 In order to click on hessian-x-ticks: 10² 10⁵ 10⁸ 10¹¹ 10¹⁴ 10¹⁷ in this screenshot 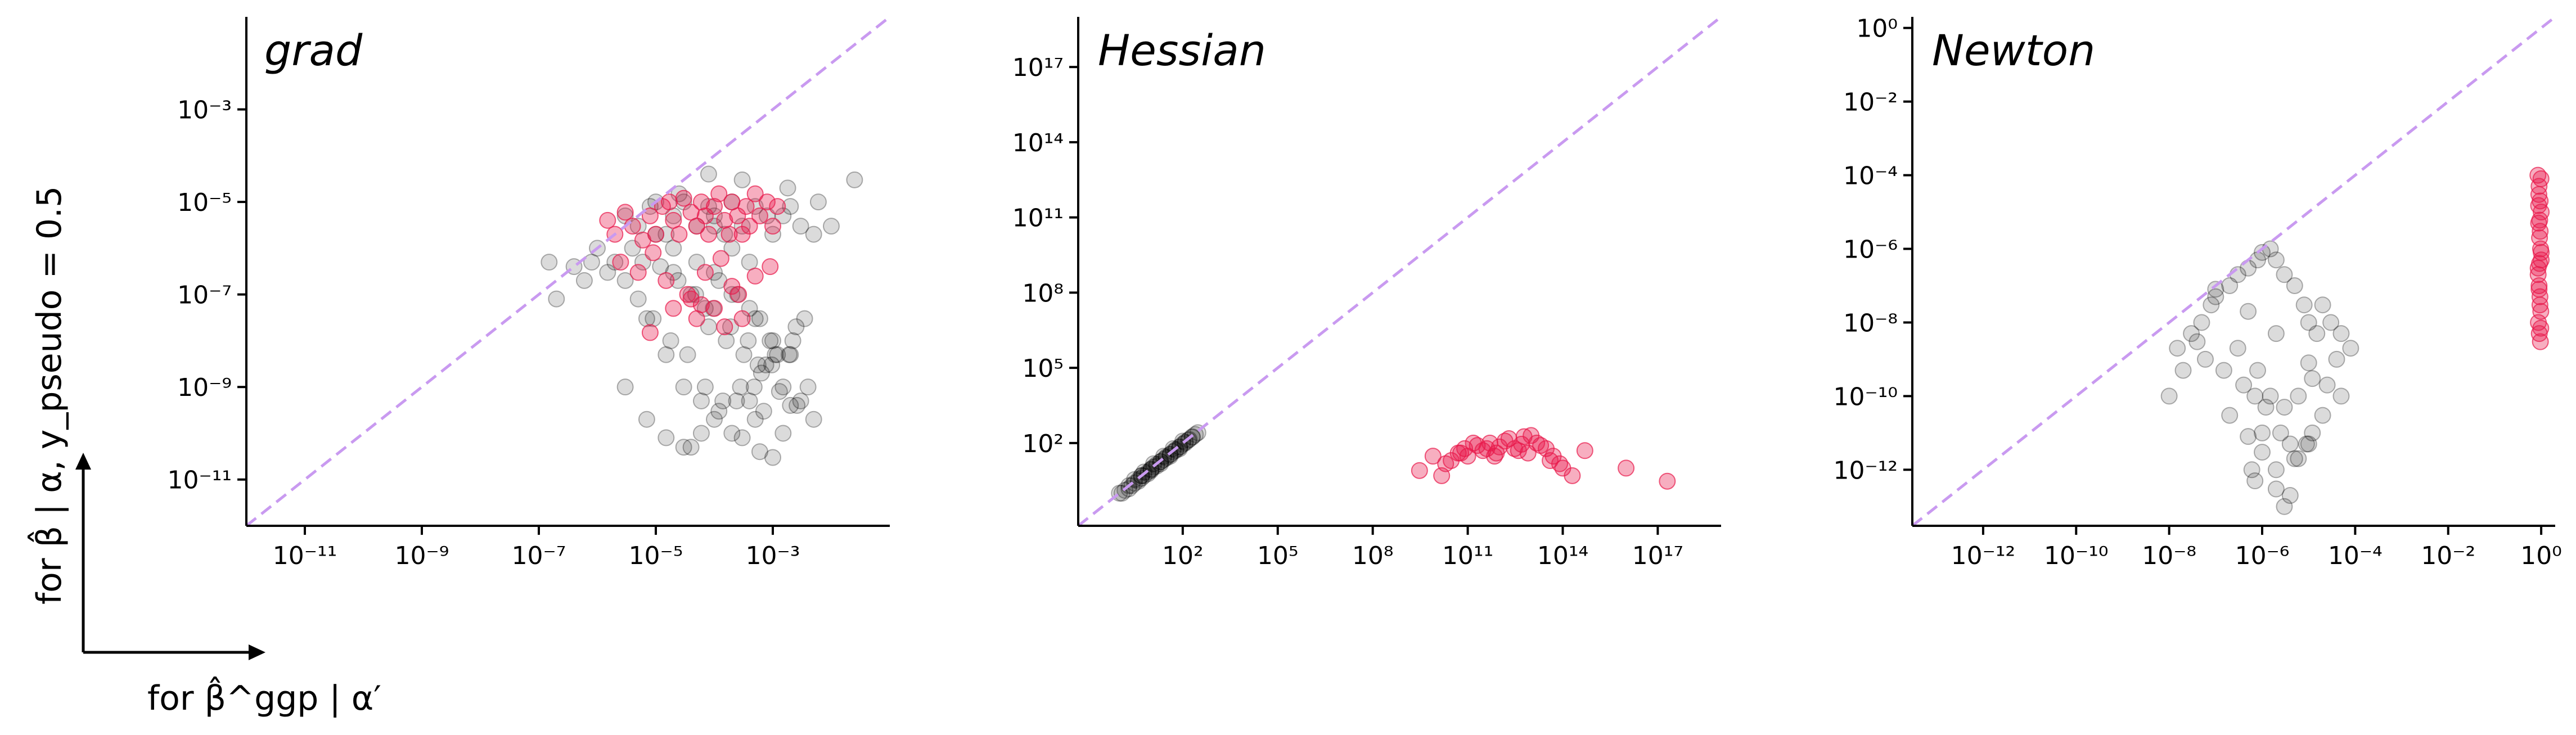, I will do `click(1422, 548)`.